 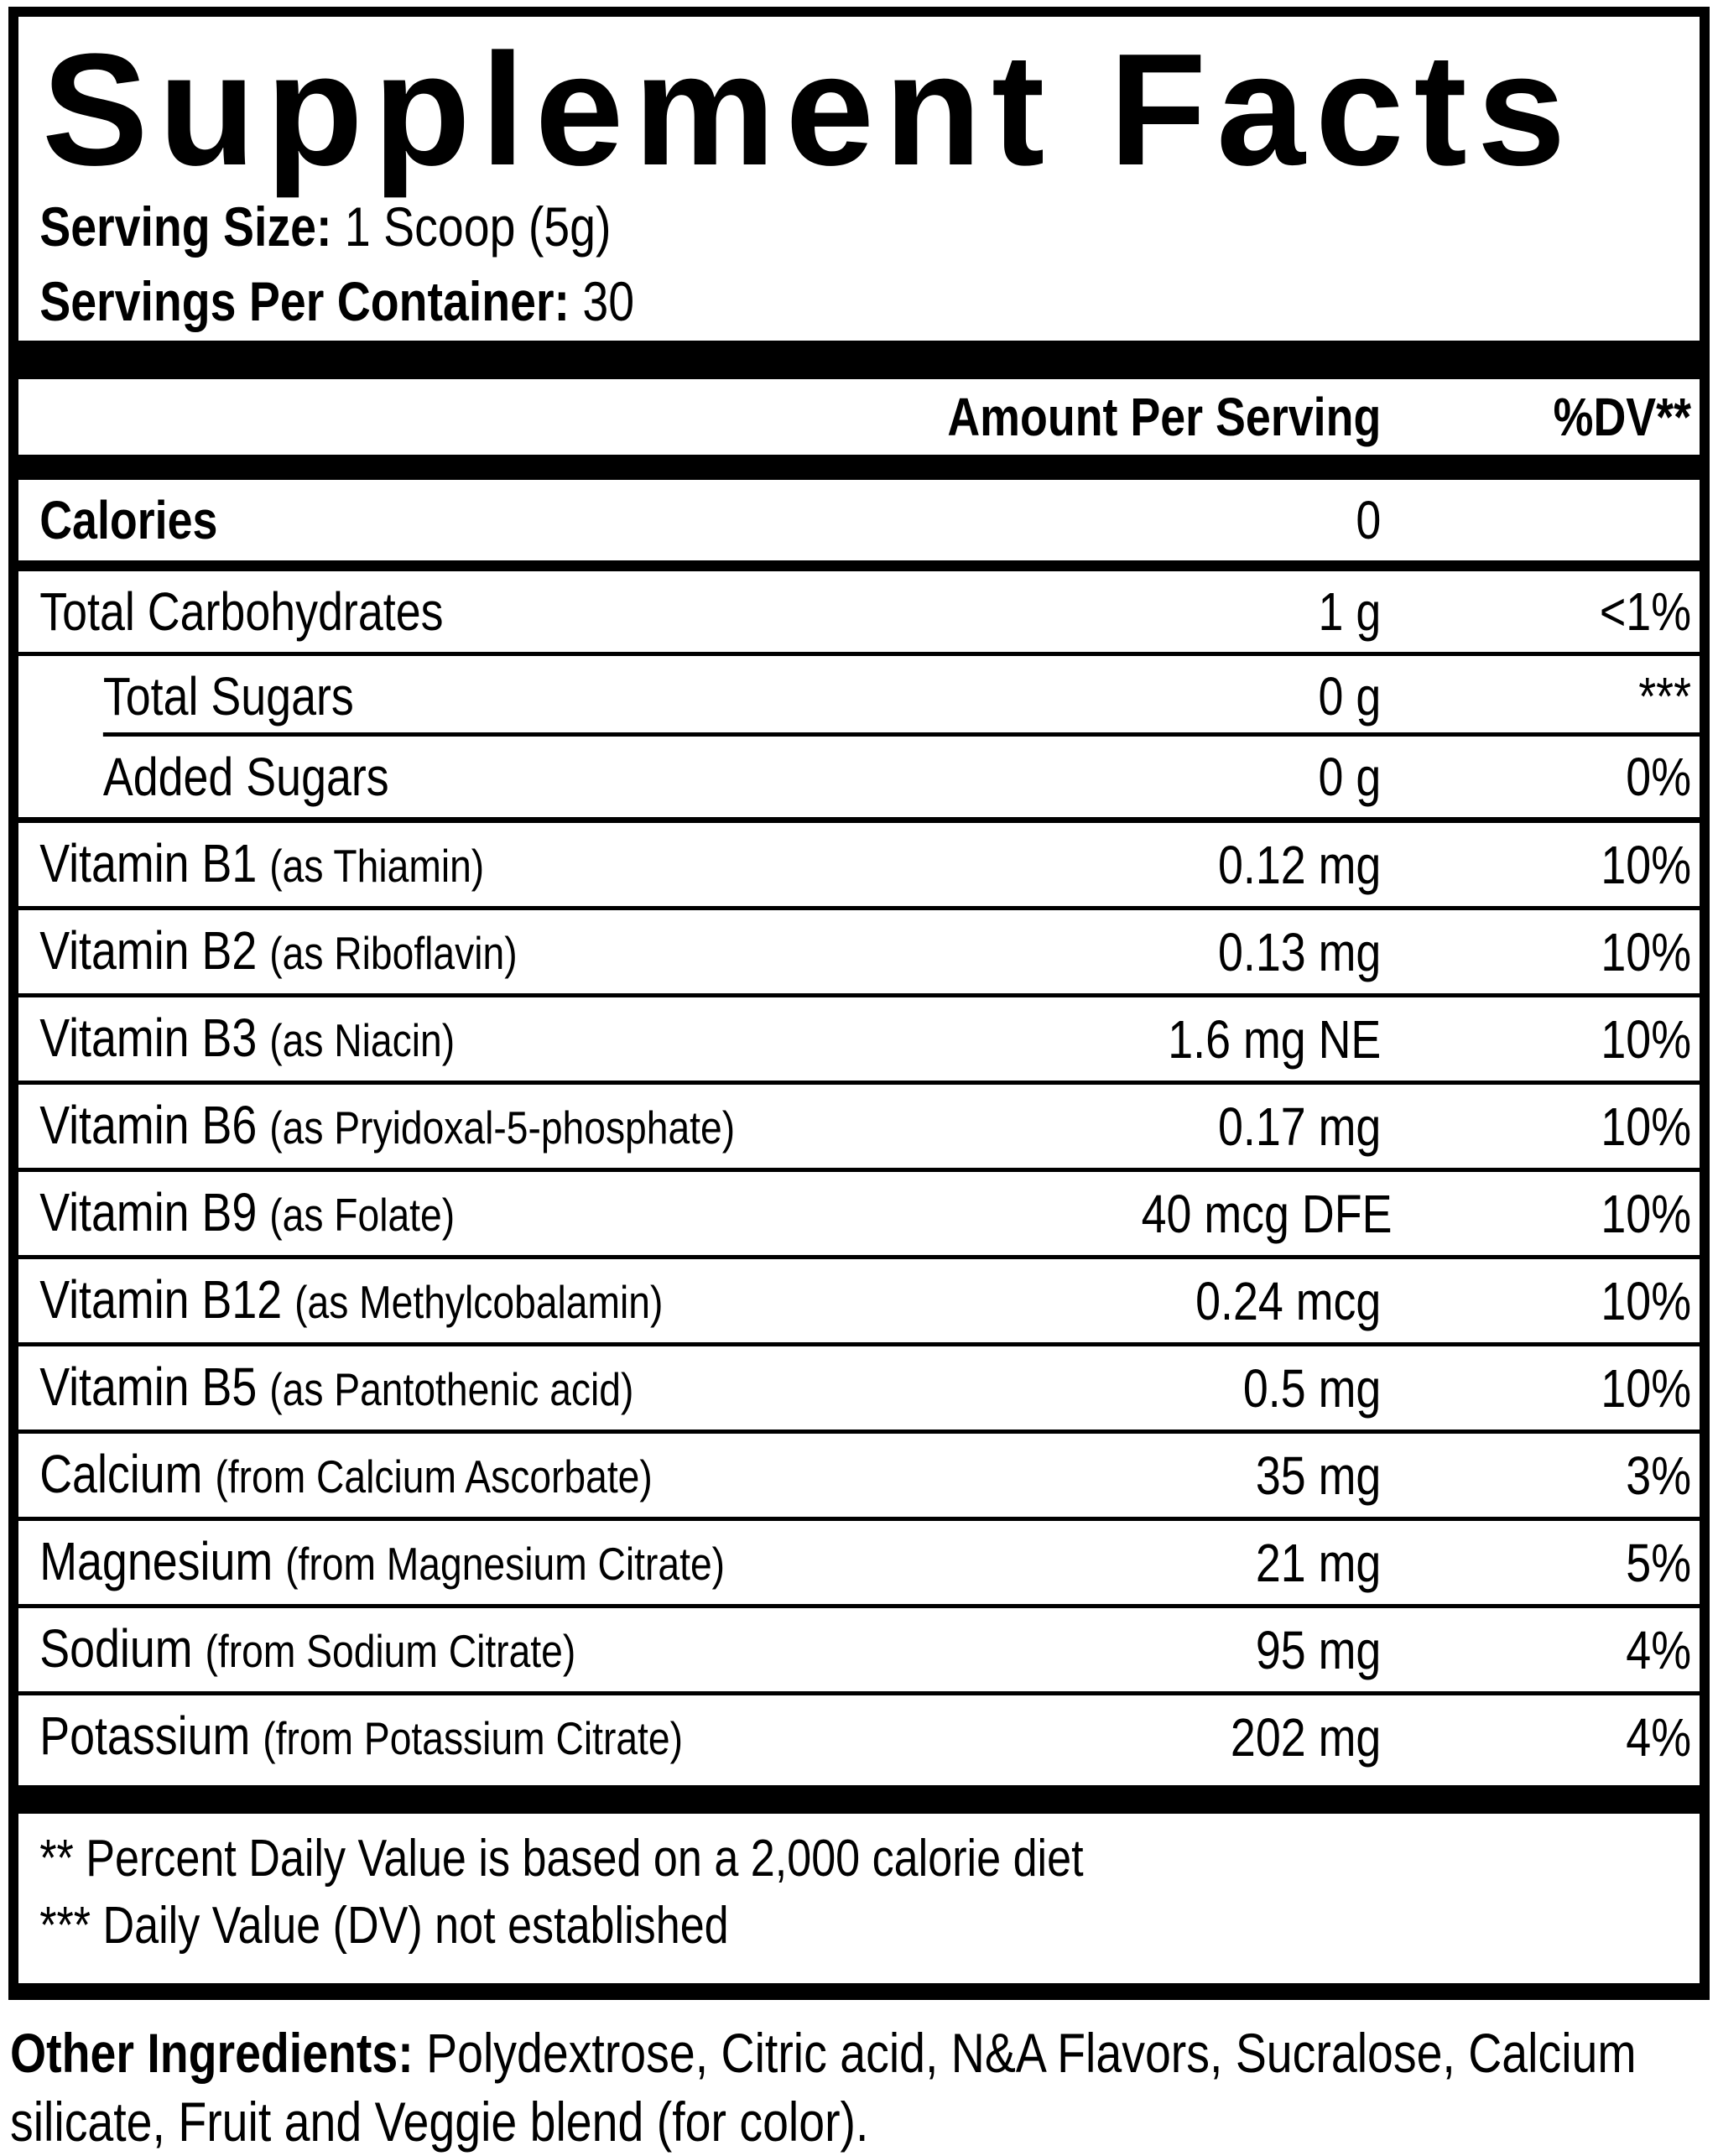 What do you see at coordinates (362, 1040) in the screenshot?
I see `nutrient-detail: (as Niacin)` at bounding box center [362, 1040].